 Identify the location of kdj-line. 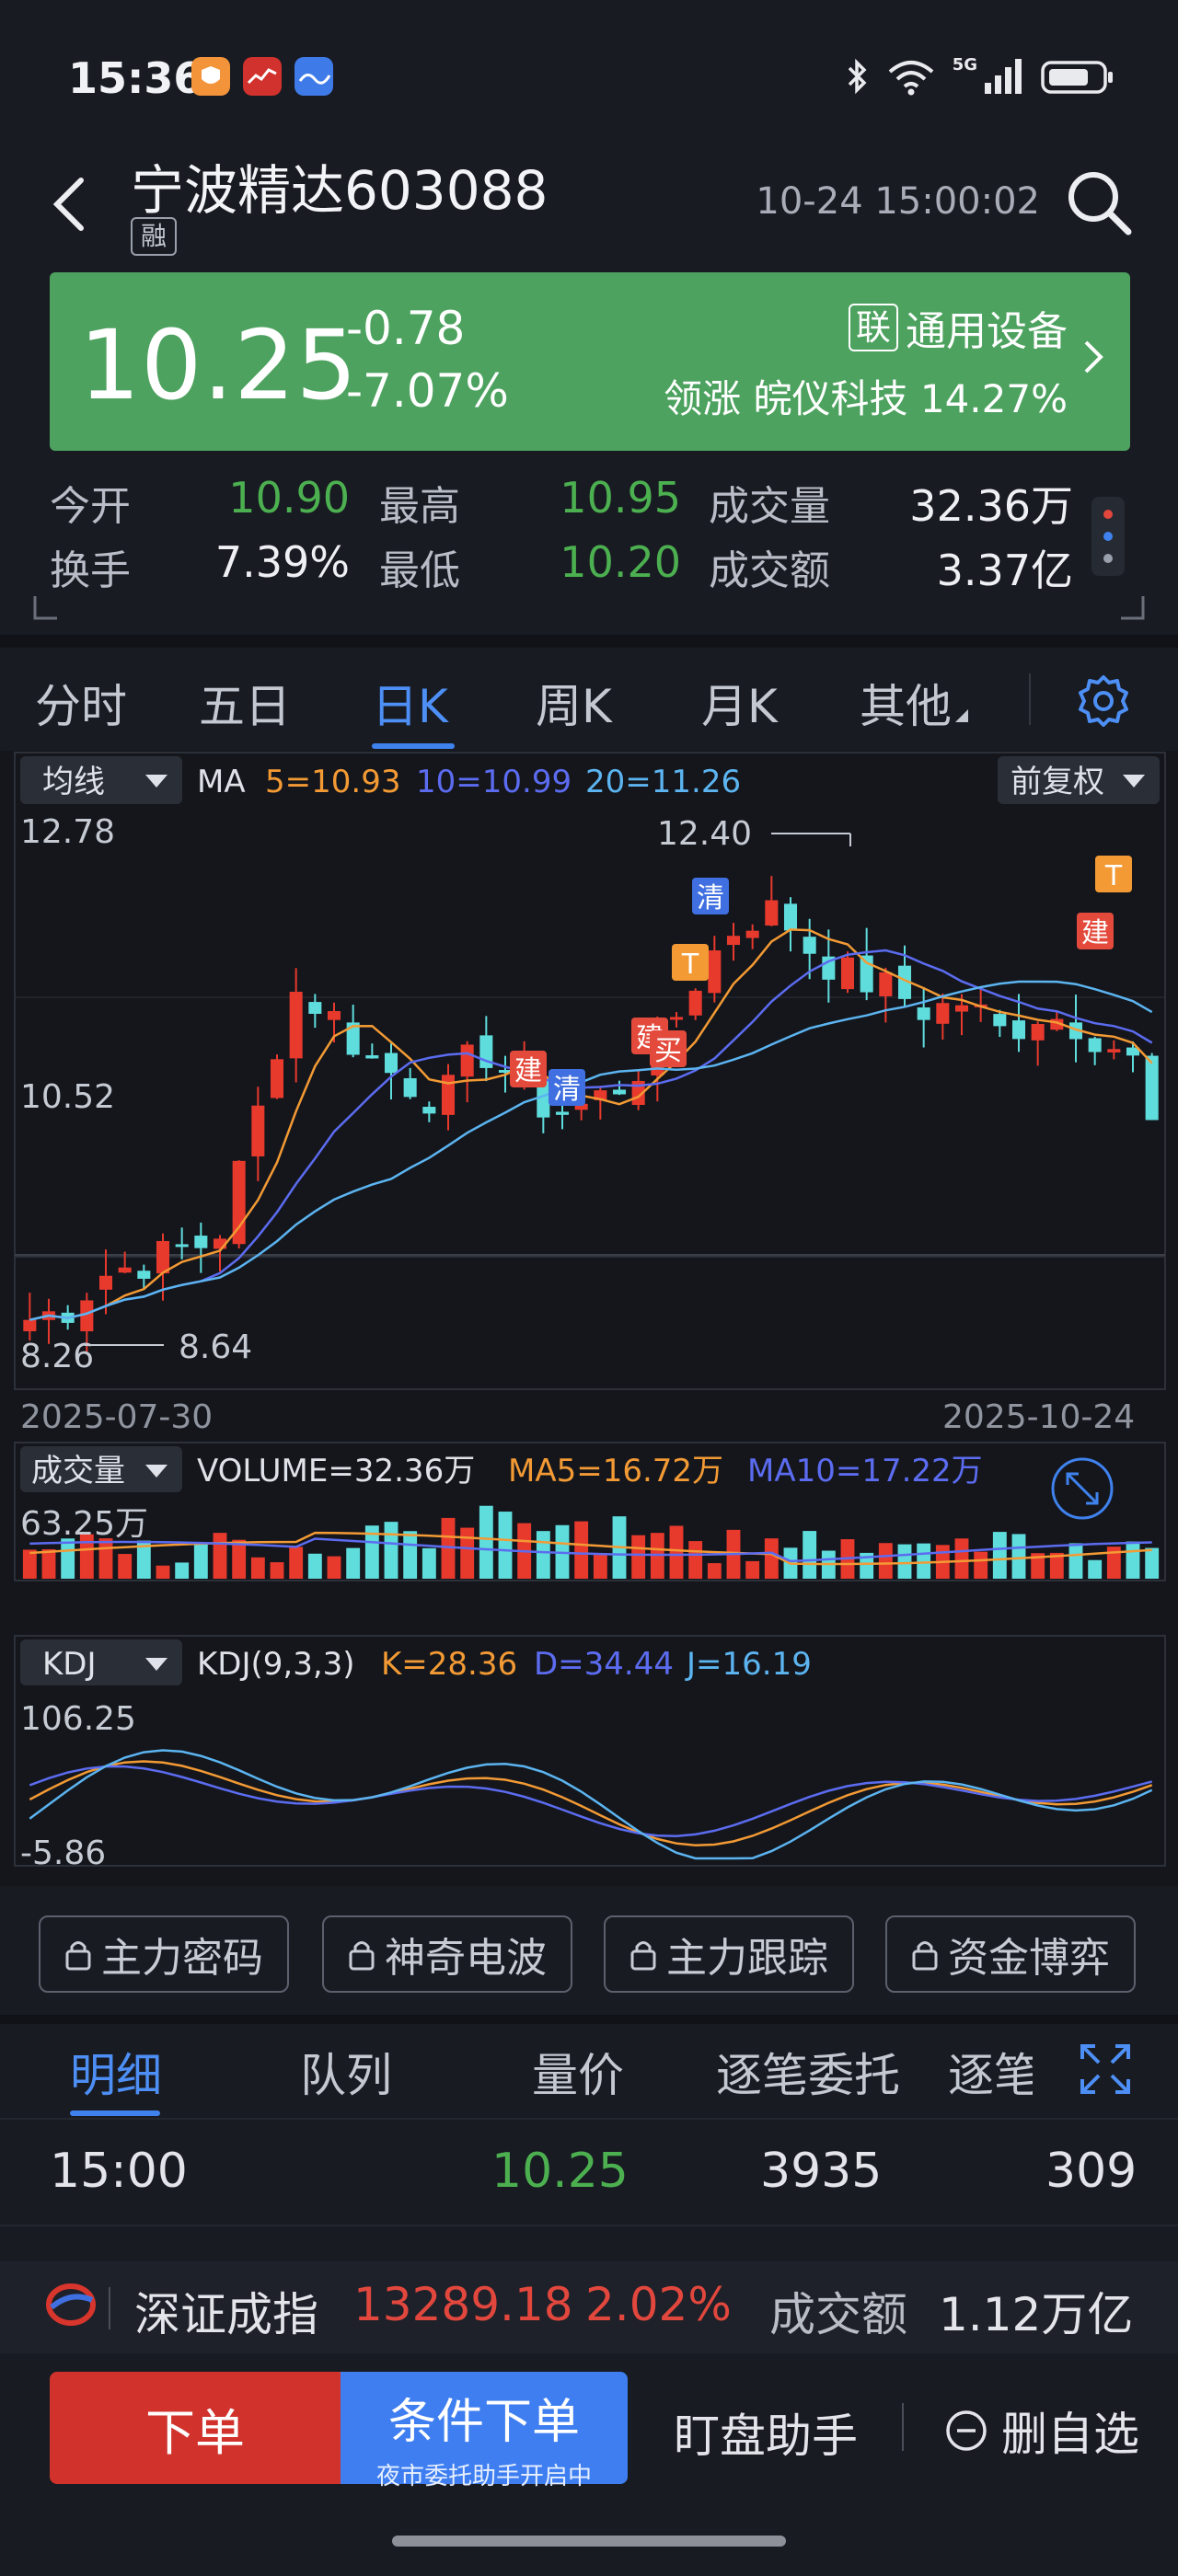
(591, 1804).